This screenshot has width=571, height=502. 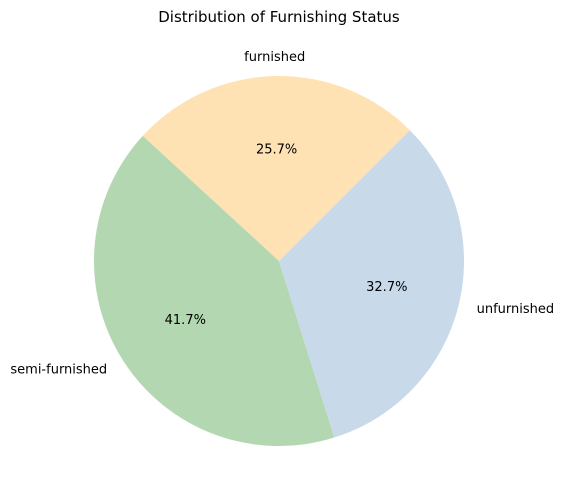 What do you see at coordinates (276, 150) in the screenshot?
I see `slice-percent-furnished: 25.7%` at bounding box center [276, 150].